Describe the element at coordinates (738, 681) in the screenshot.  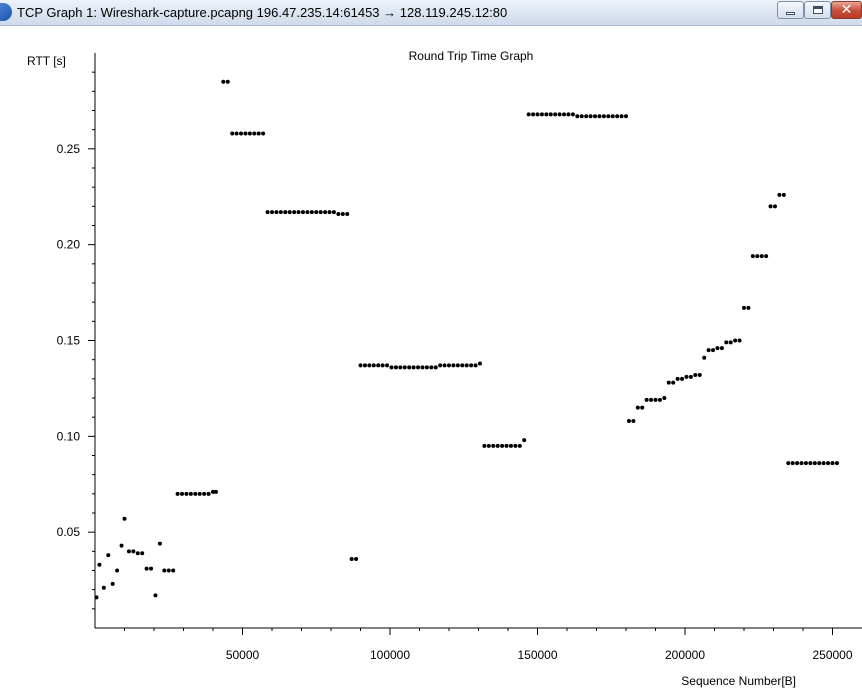
I see `x-axis-label: Sequence Number[B]` at that location.